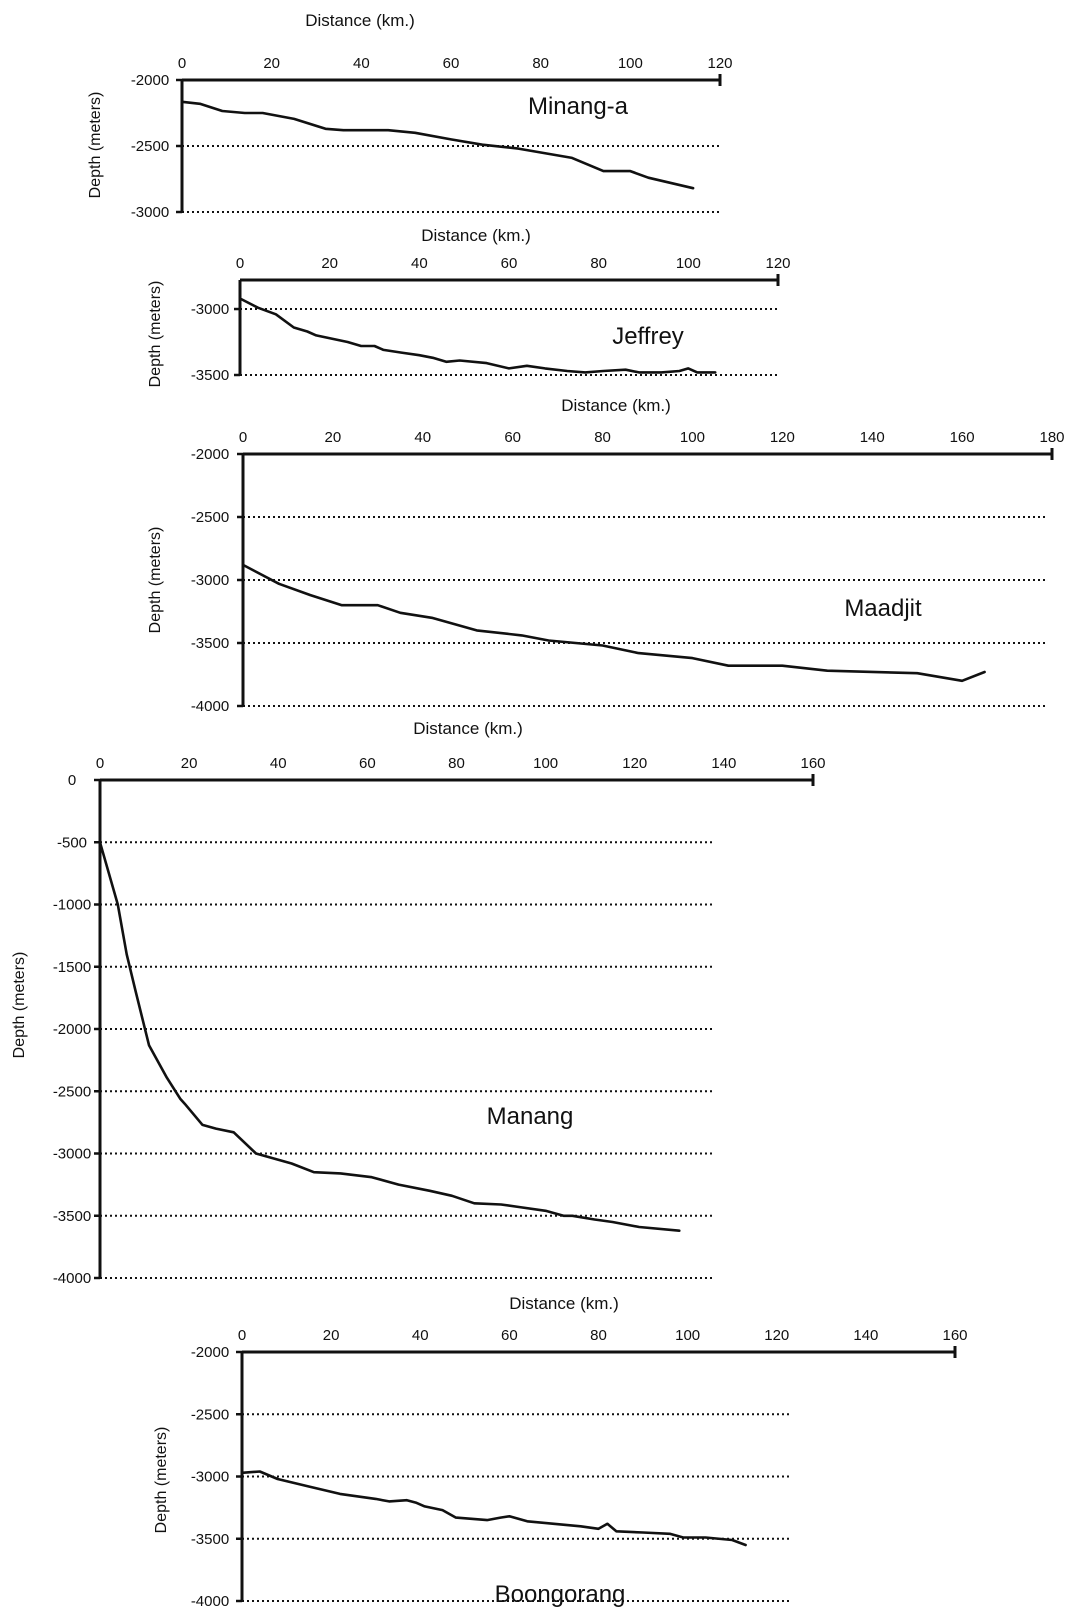 The height and width of the screenshot is (1612, 1072). I want to click on y-tick-label: -1000, so click(72, 905).